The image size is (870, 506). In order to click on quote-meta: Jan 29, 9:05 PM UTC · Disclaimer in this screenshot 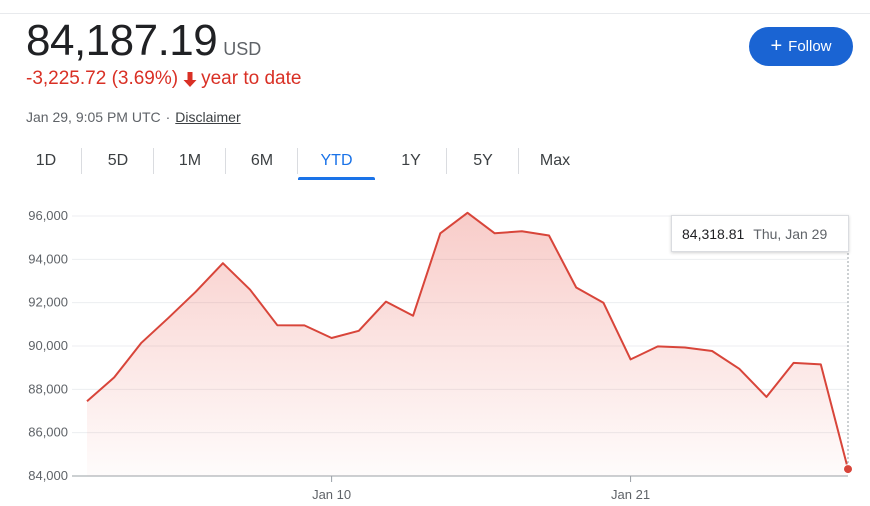, I will do `click(133, 117)`.